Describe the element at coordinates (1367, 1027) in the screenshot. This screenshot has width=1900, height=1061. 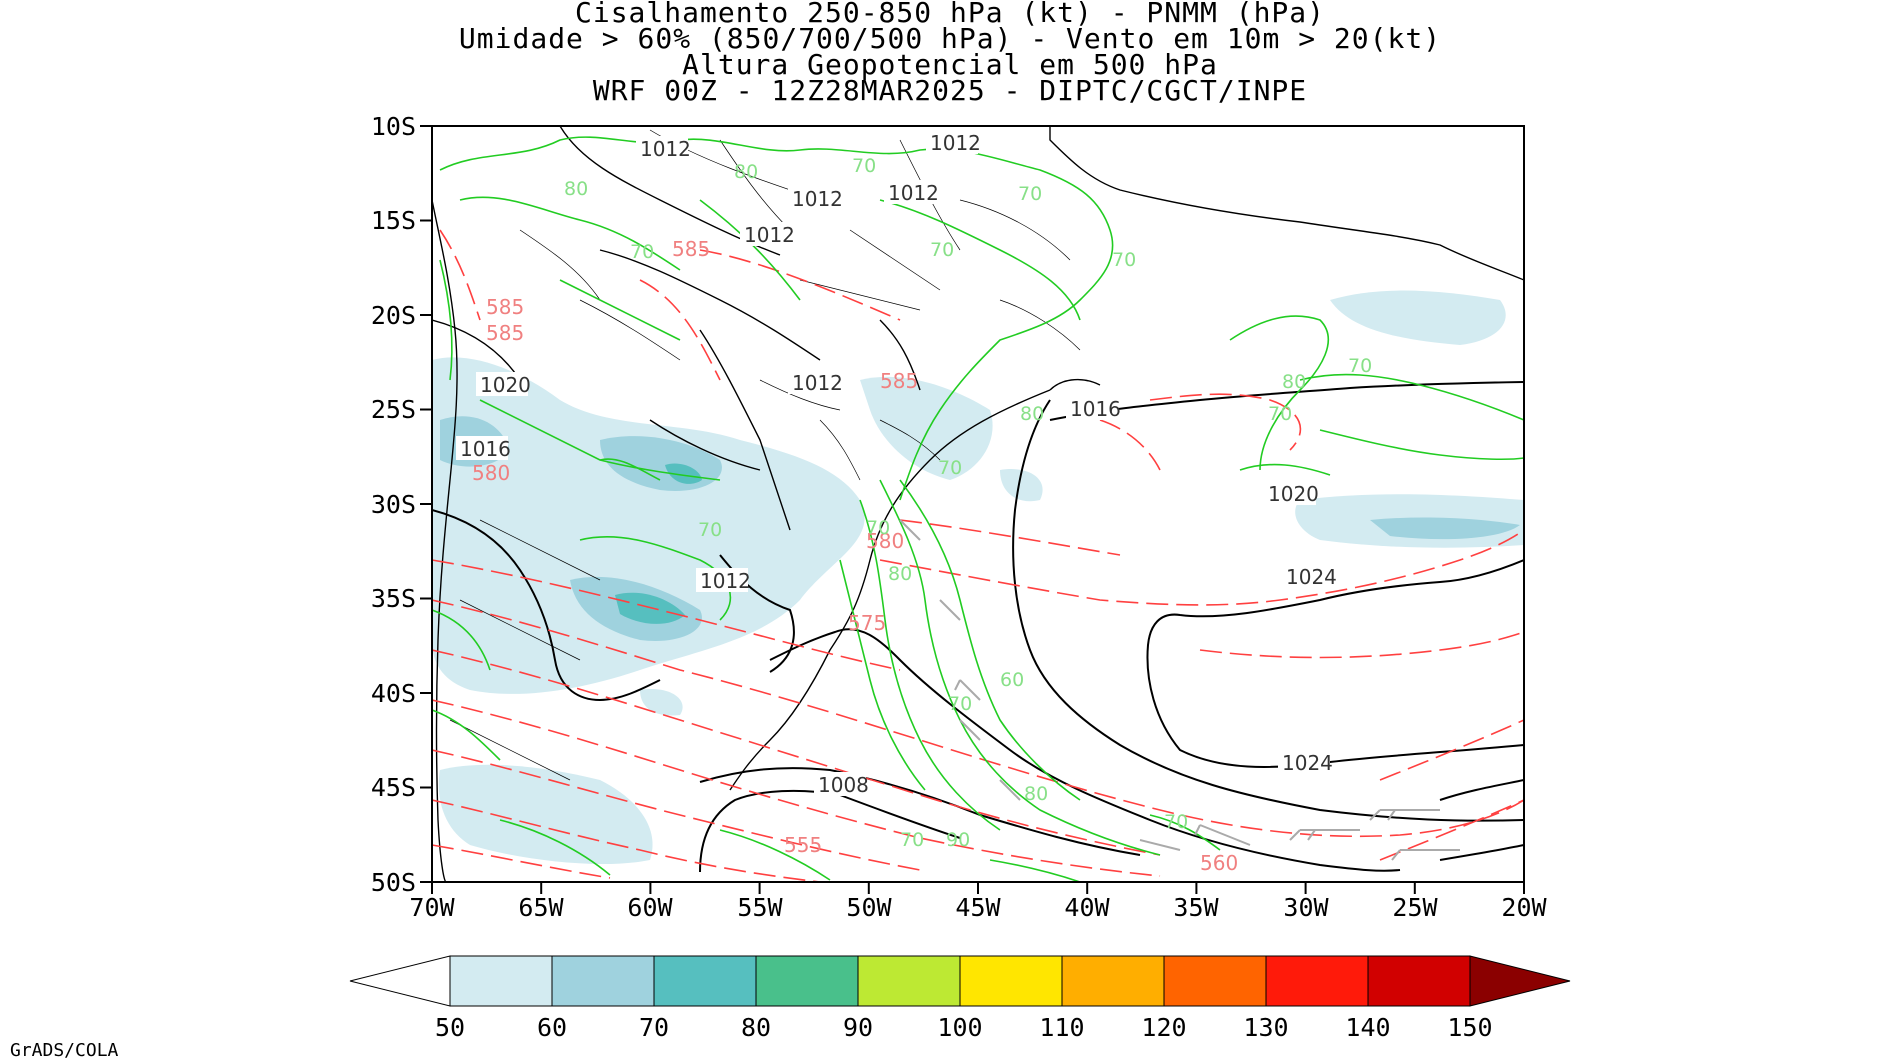
I see `colorbar-tick-label: 140` at that location.